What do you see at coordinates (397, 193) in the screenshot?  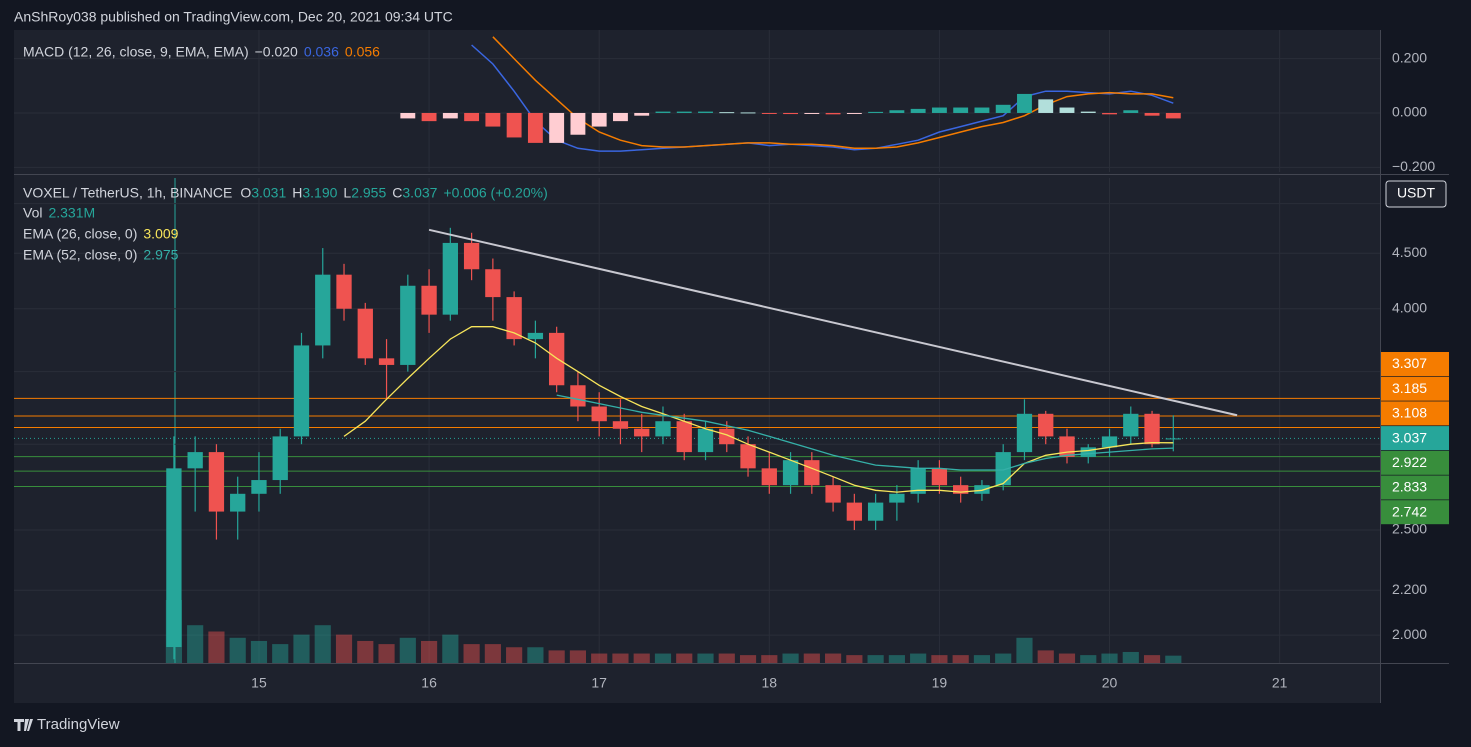 I see `legend-text: C` at bounding box center [397, 193].